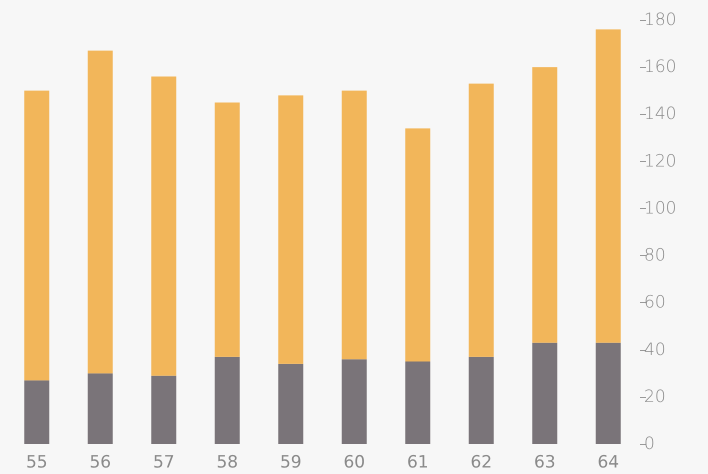  What do you see at coordinates (417, 462) in the screenshot?
I see `x-tick-label: 61` at bounding box center [417, 462].